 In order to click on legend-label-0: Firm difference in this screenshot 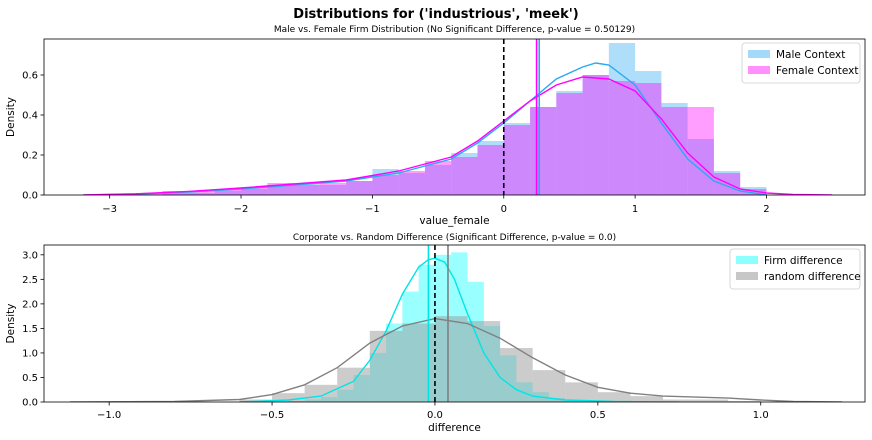, I will do `click(803, 261)`.